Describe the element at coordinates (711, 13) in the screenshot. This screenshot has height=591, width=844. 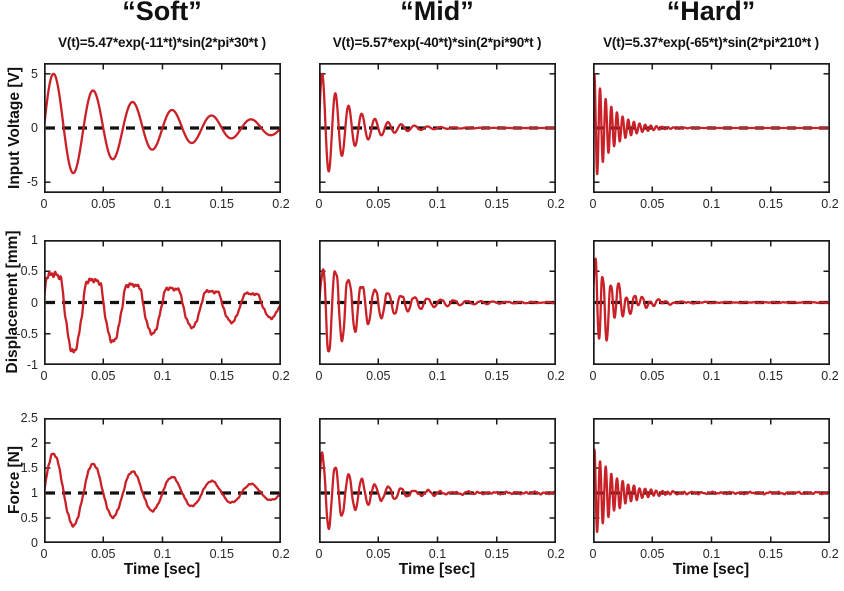
I see `column-hard-title: “Hard”` at that location.